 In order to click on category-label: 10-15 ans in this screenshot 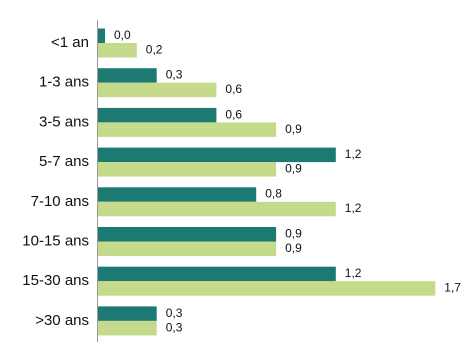, I will do `click(55, 240)`.